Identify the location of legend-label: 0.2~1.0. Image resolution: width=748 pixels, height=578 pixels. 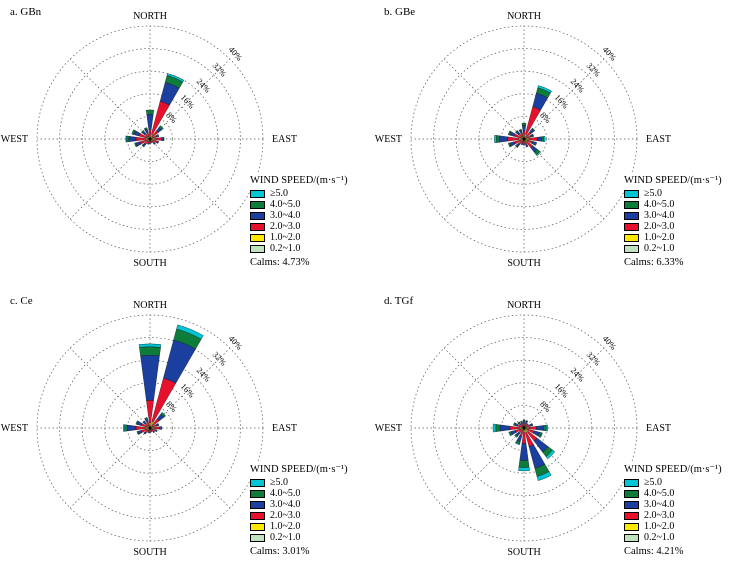
(659, 248).